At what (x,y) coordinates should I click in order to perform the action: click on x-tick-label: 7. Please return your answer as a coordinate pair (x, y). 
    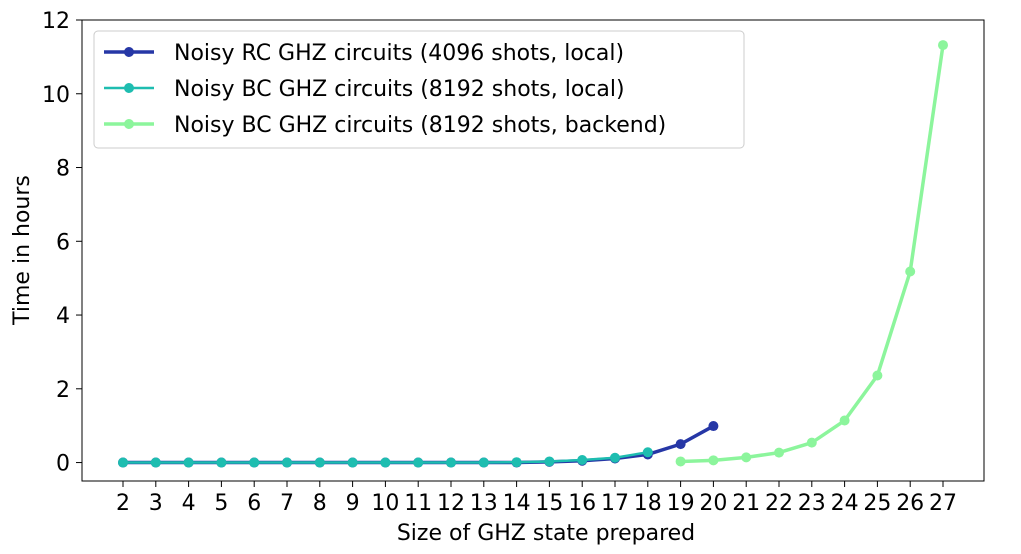
    Looking at the image, I should click on (287, 503).